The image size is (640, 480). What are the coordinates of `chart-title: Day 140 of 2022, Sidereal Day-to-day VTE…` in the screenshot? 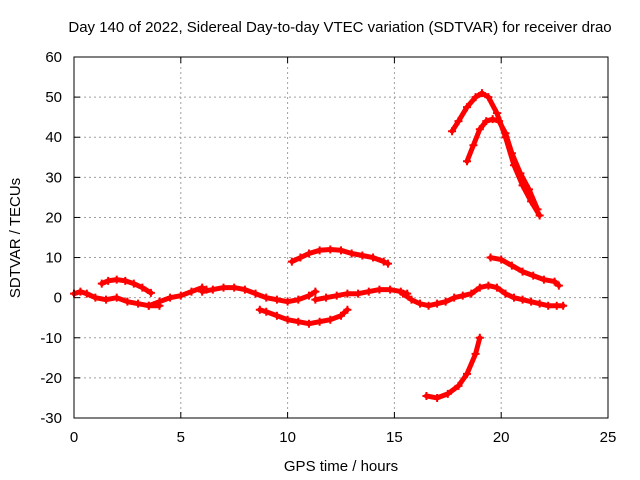 It's located at (339, 27).